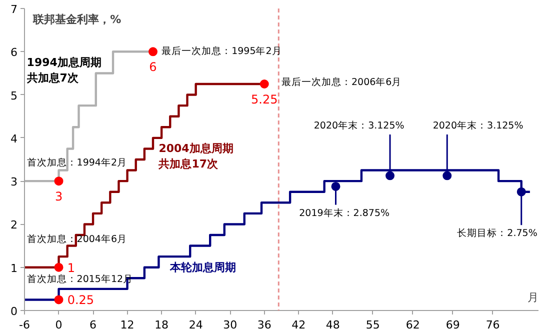 The height and width of the screenshot is (336, 550). I want to click on data-label: 6, so click(153, 67).